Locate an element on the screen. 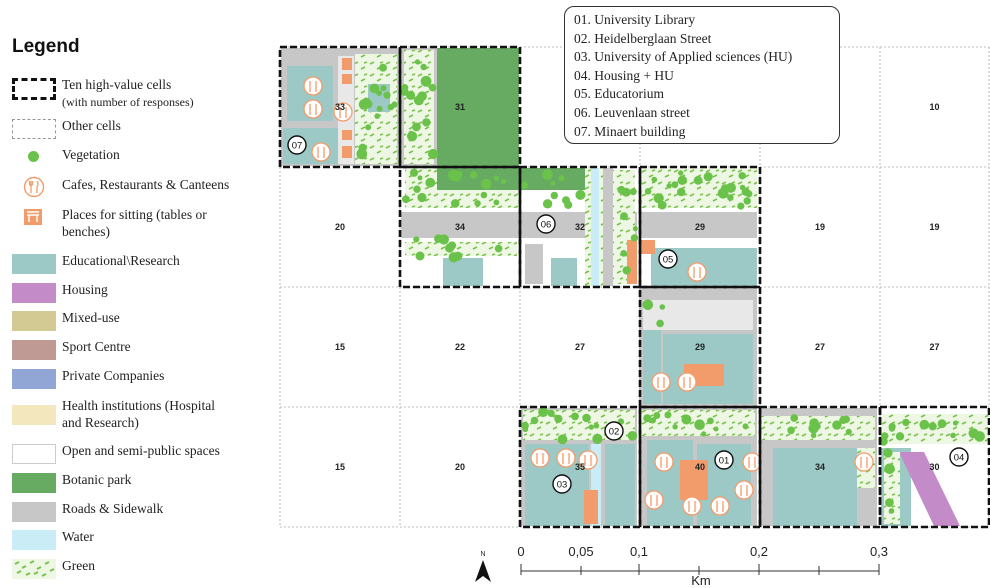  svg-text: 07 is located at coordinates (297, 146).